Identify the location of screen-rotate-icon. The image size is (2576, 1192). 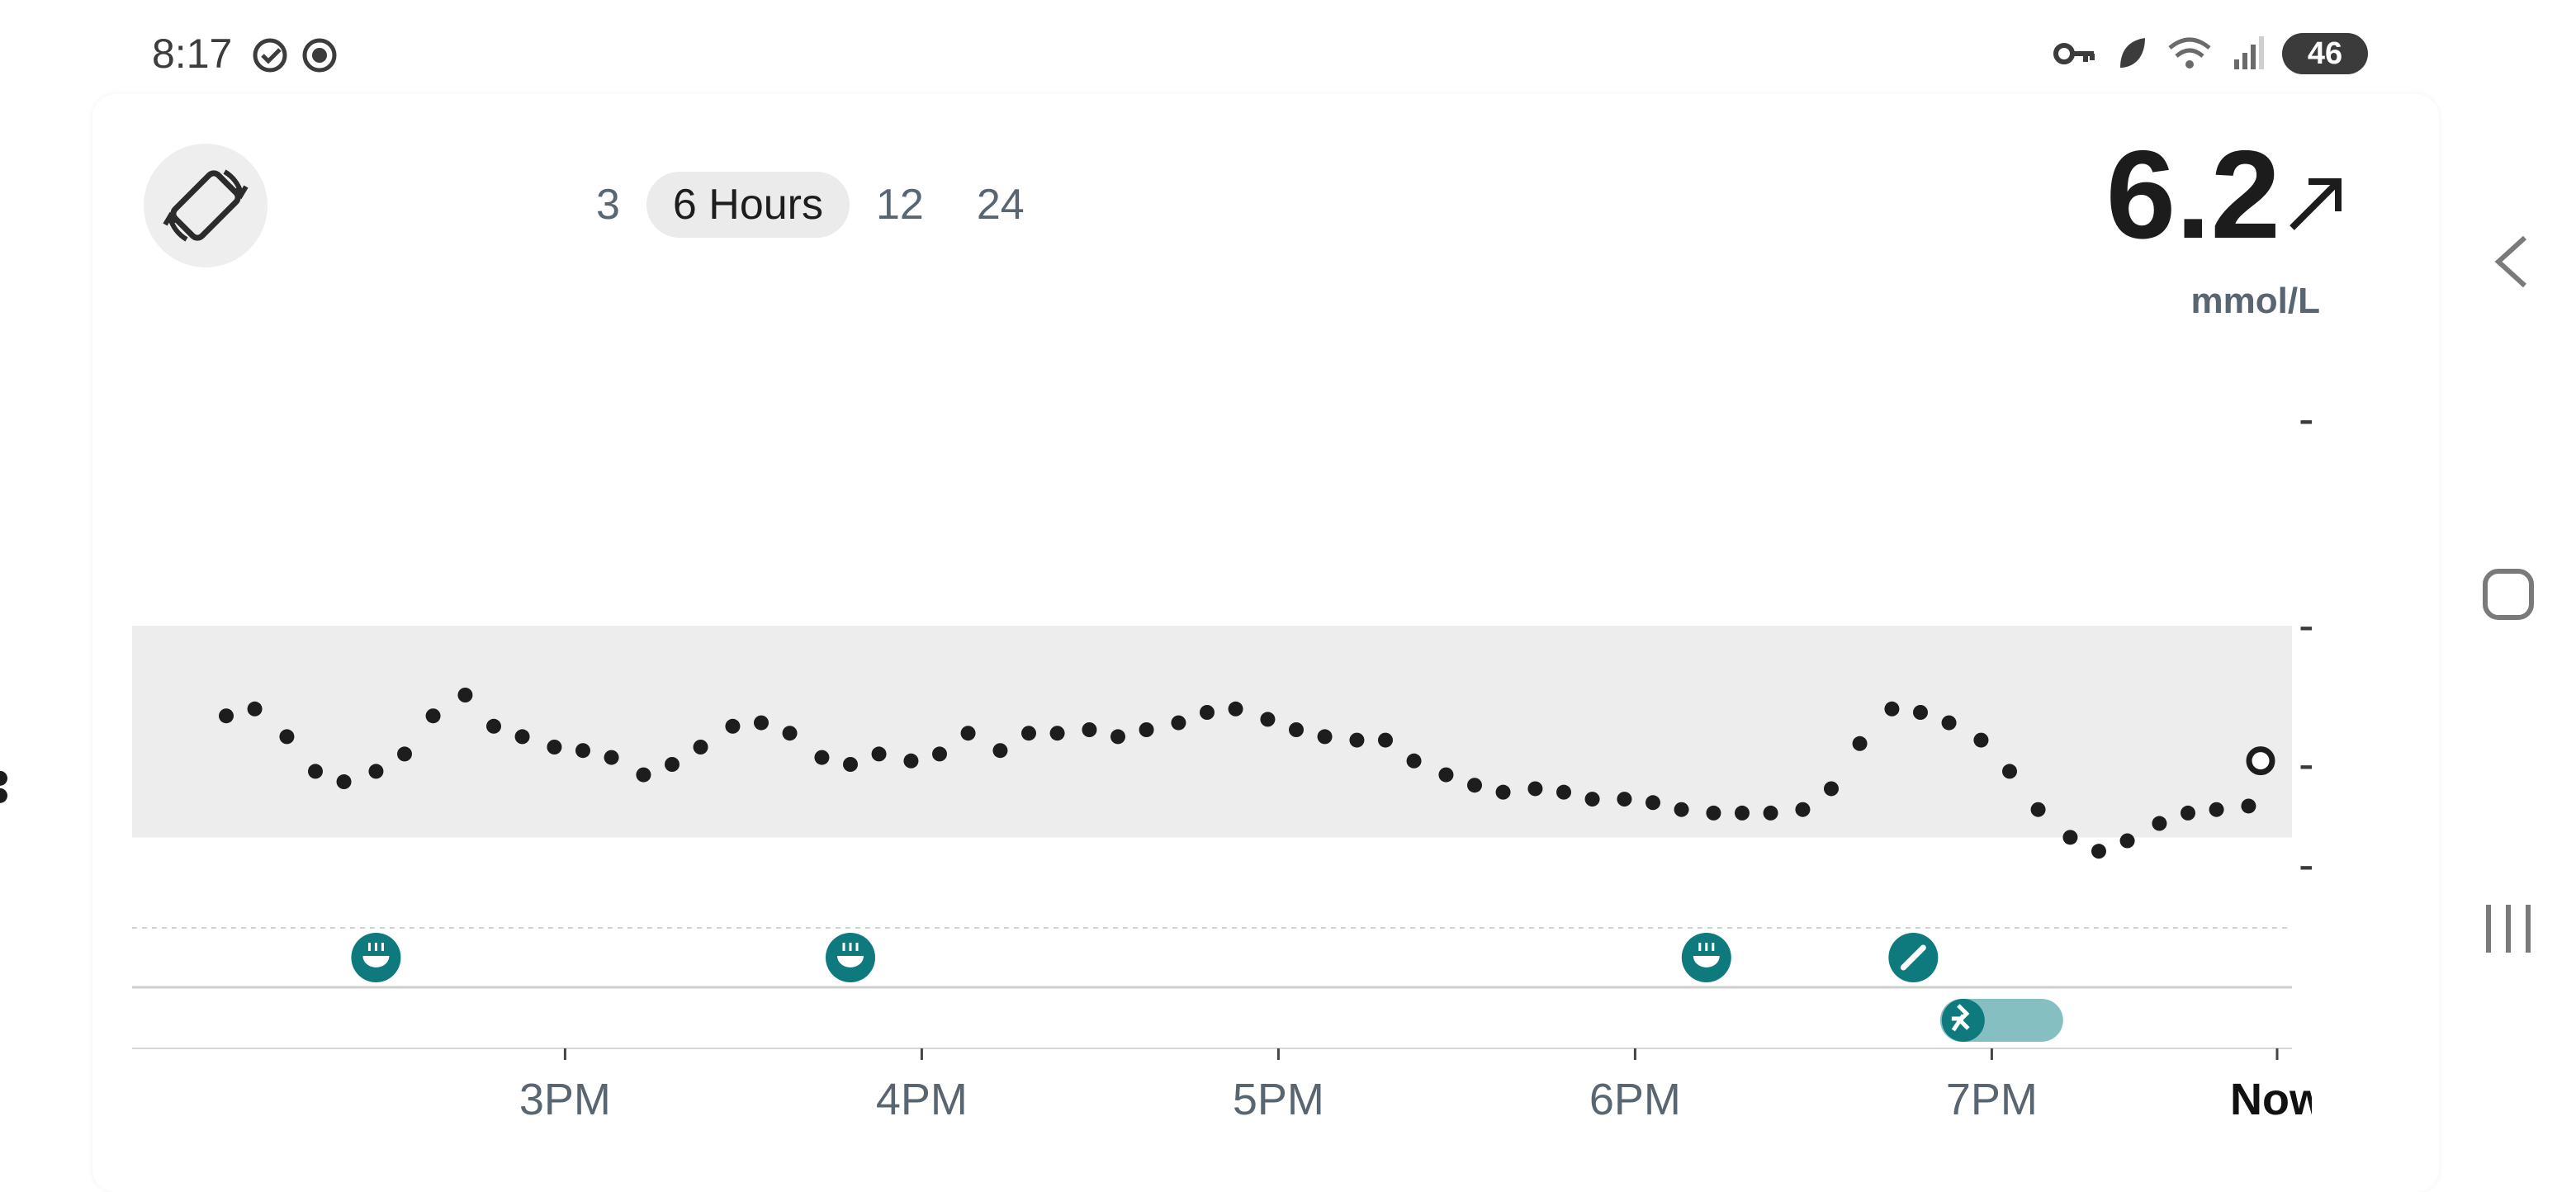
(206, 205).